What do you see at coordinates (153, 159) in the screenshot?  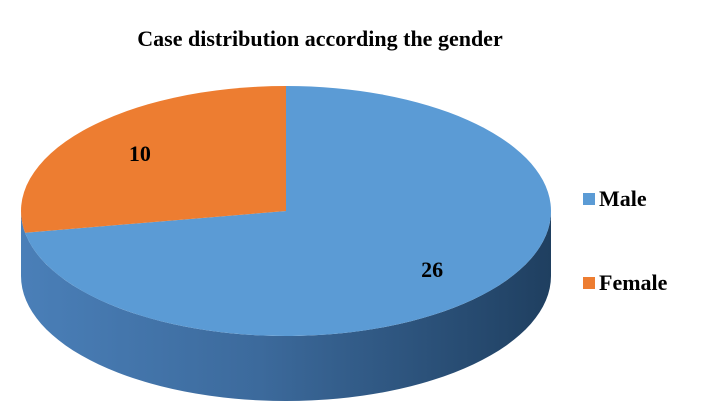 I see `pie-slice-female` at bounding box center [153, 159].